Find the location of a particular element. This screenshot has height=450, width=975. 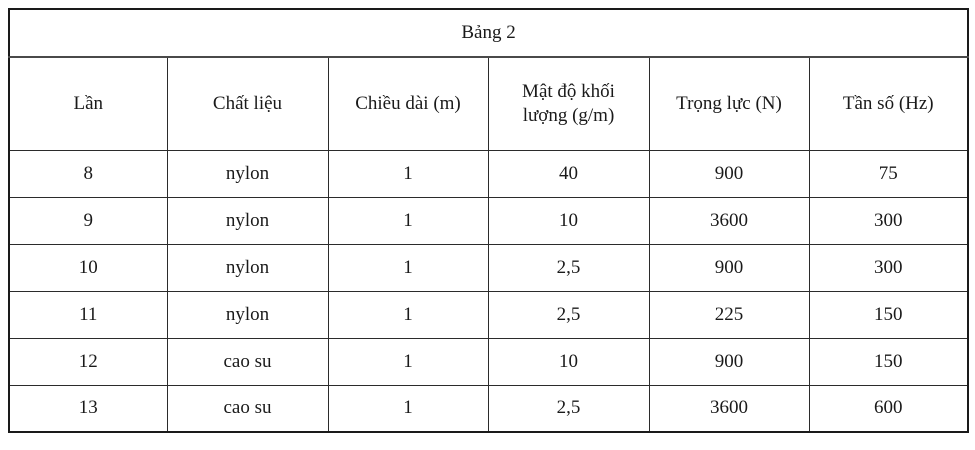

cell-lan: 12 is located at coordinates (88, 361).